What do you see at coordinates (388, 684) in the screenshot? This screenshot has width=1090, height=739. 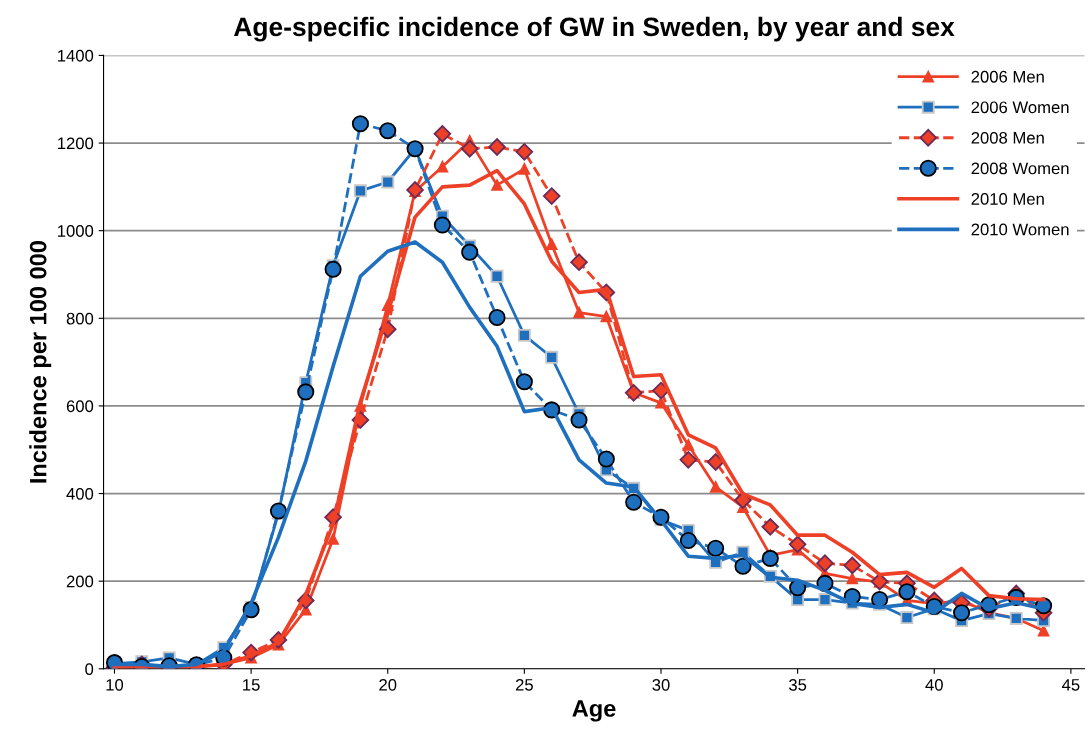 I see `x-tick-label: 20` at bounding box center [388, 684].